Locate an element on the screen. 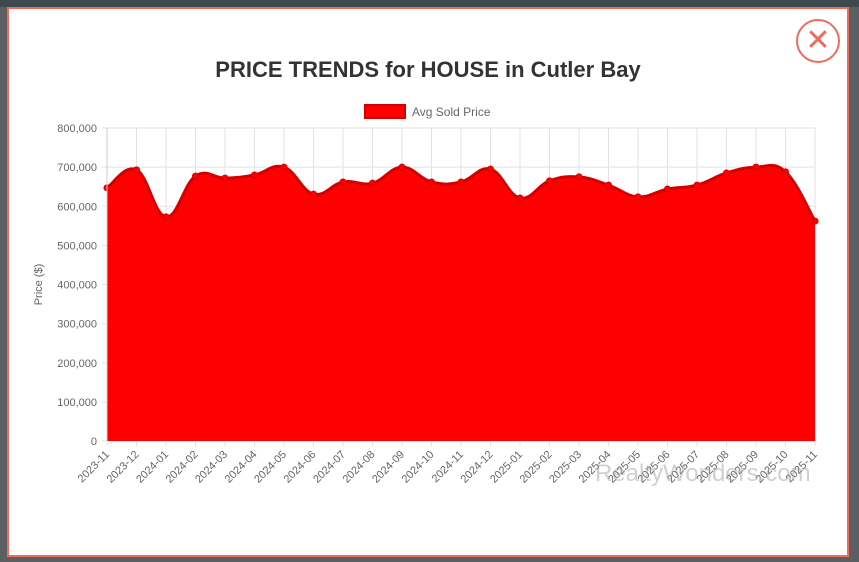 The height and width of the screenshot is (562, 859). y-tick-label: 700,000 is located at coordinates (77, 168).